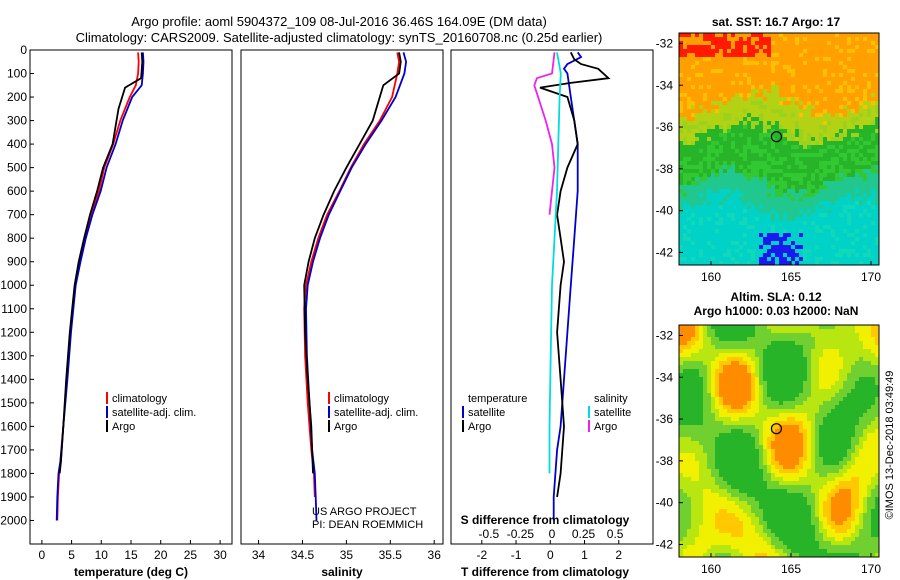 The image size is (900, 580). What do you see at coordinates (497, 399) in the screenshot?
I see `legend-temperature-header: temperature` at bounding box center [497, 399].